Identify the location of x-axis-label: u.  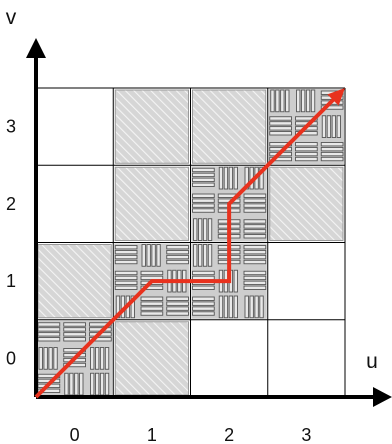
(372, 361).